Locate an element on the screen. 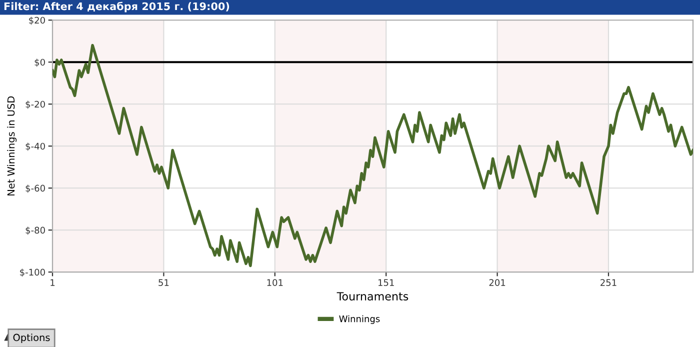 Image resolution: width=700 pixels, height=347 pixels. legend-label: Winnings is located at coordinates (359, 319).